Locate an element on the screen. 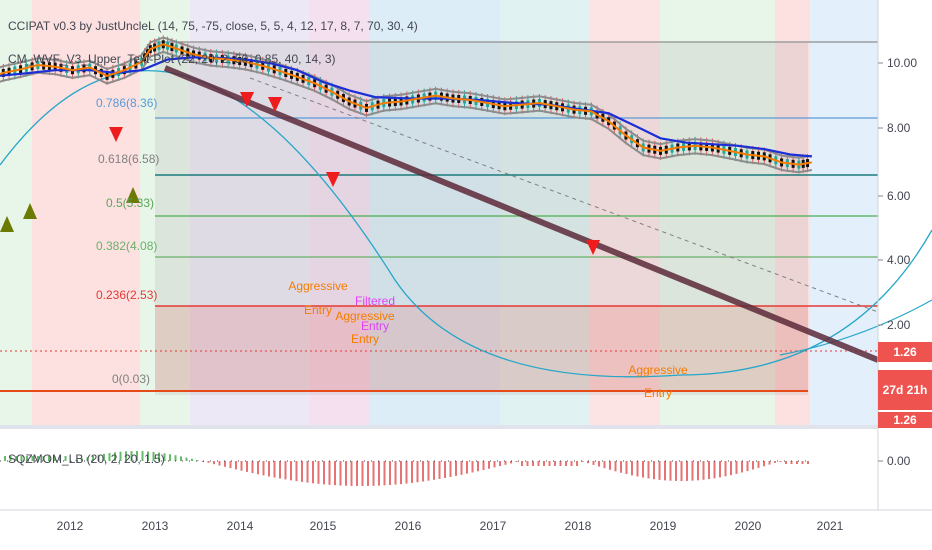 This screenshot has height=550, width=932. pane-separator is located at coordinates (439, 427).